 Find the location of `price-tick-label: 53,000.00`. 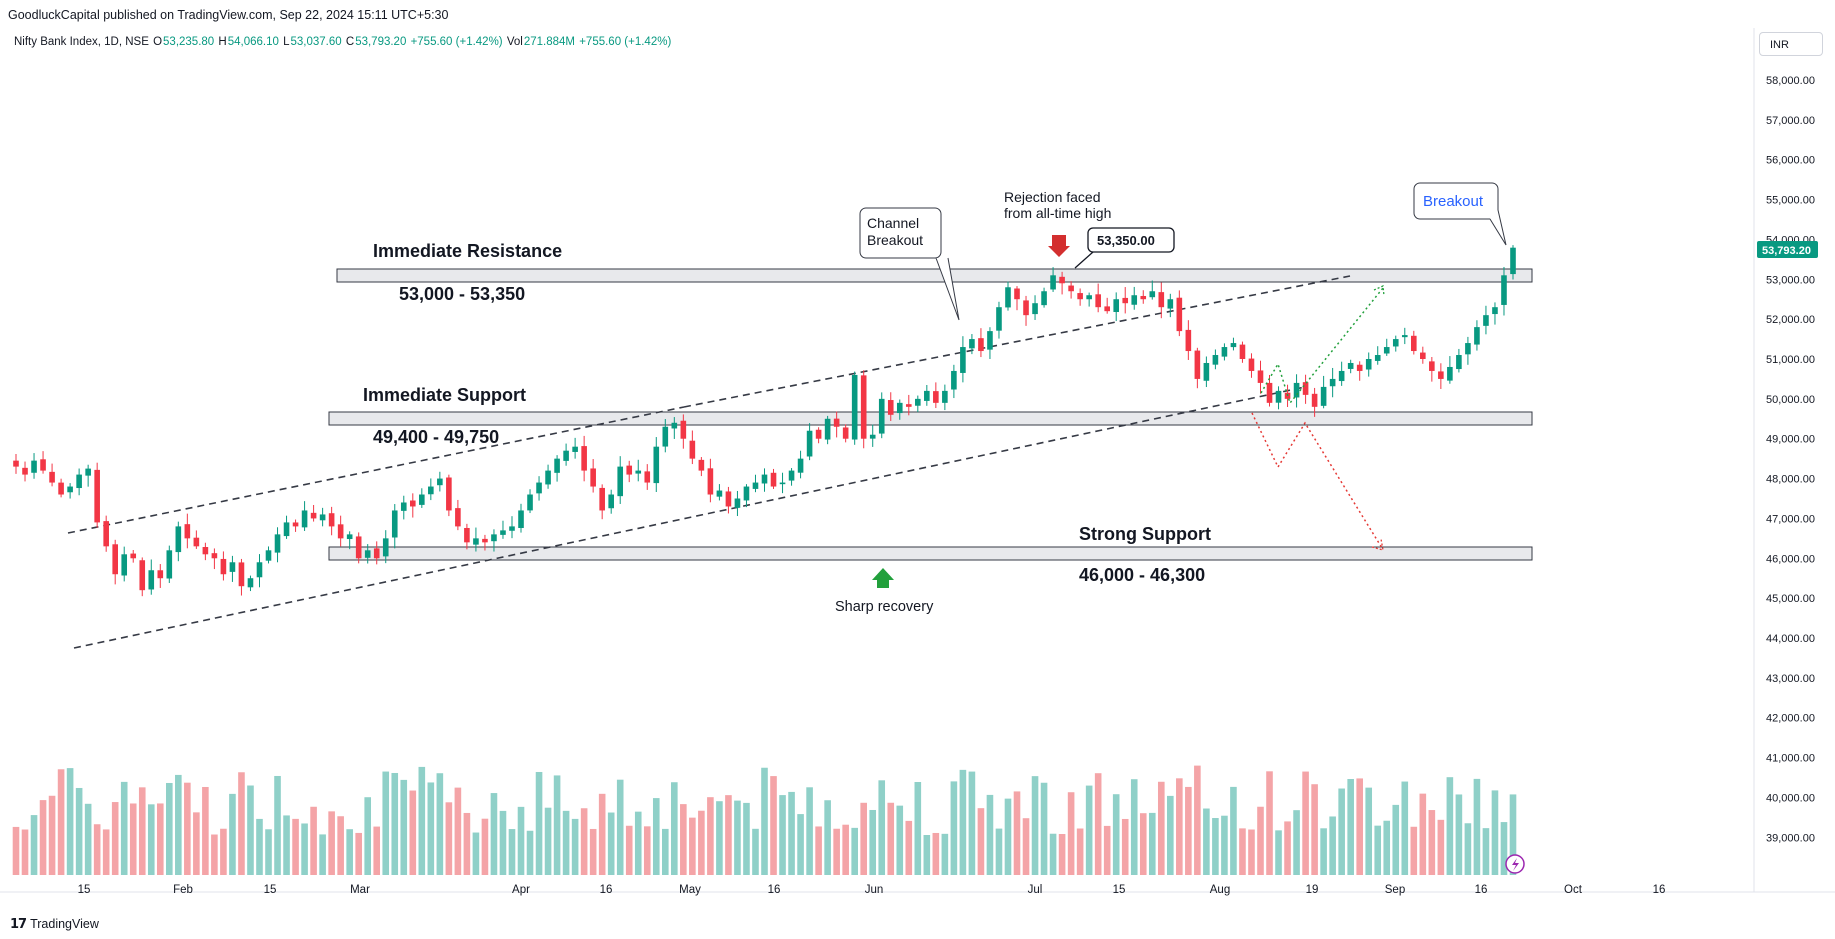

price-tick-label: 53,000.00 is located at coordinates (1790, 280).